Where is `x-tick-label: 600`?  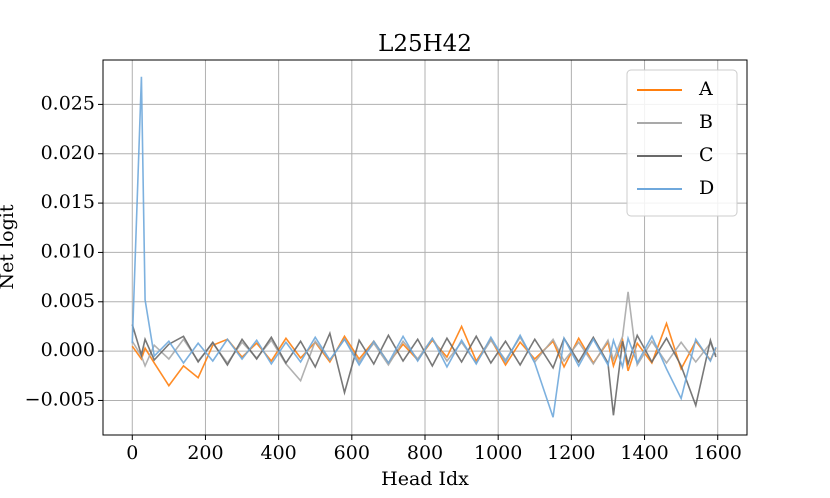
x-tick-label: 600 is located at coordinates (352, 453).